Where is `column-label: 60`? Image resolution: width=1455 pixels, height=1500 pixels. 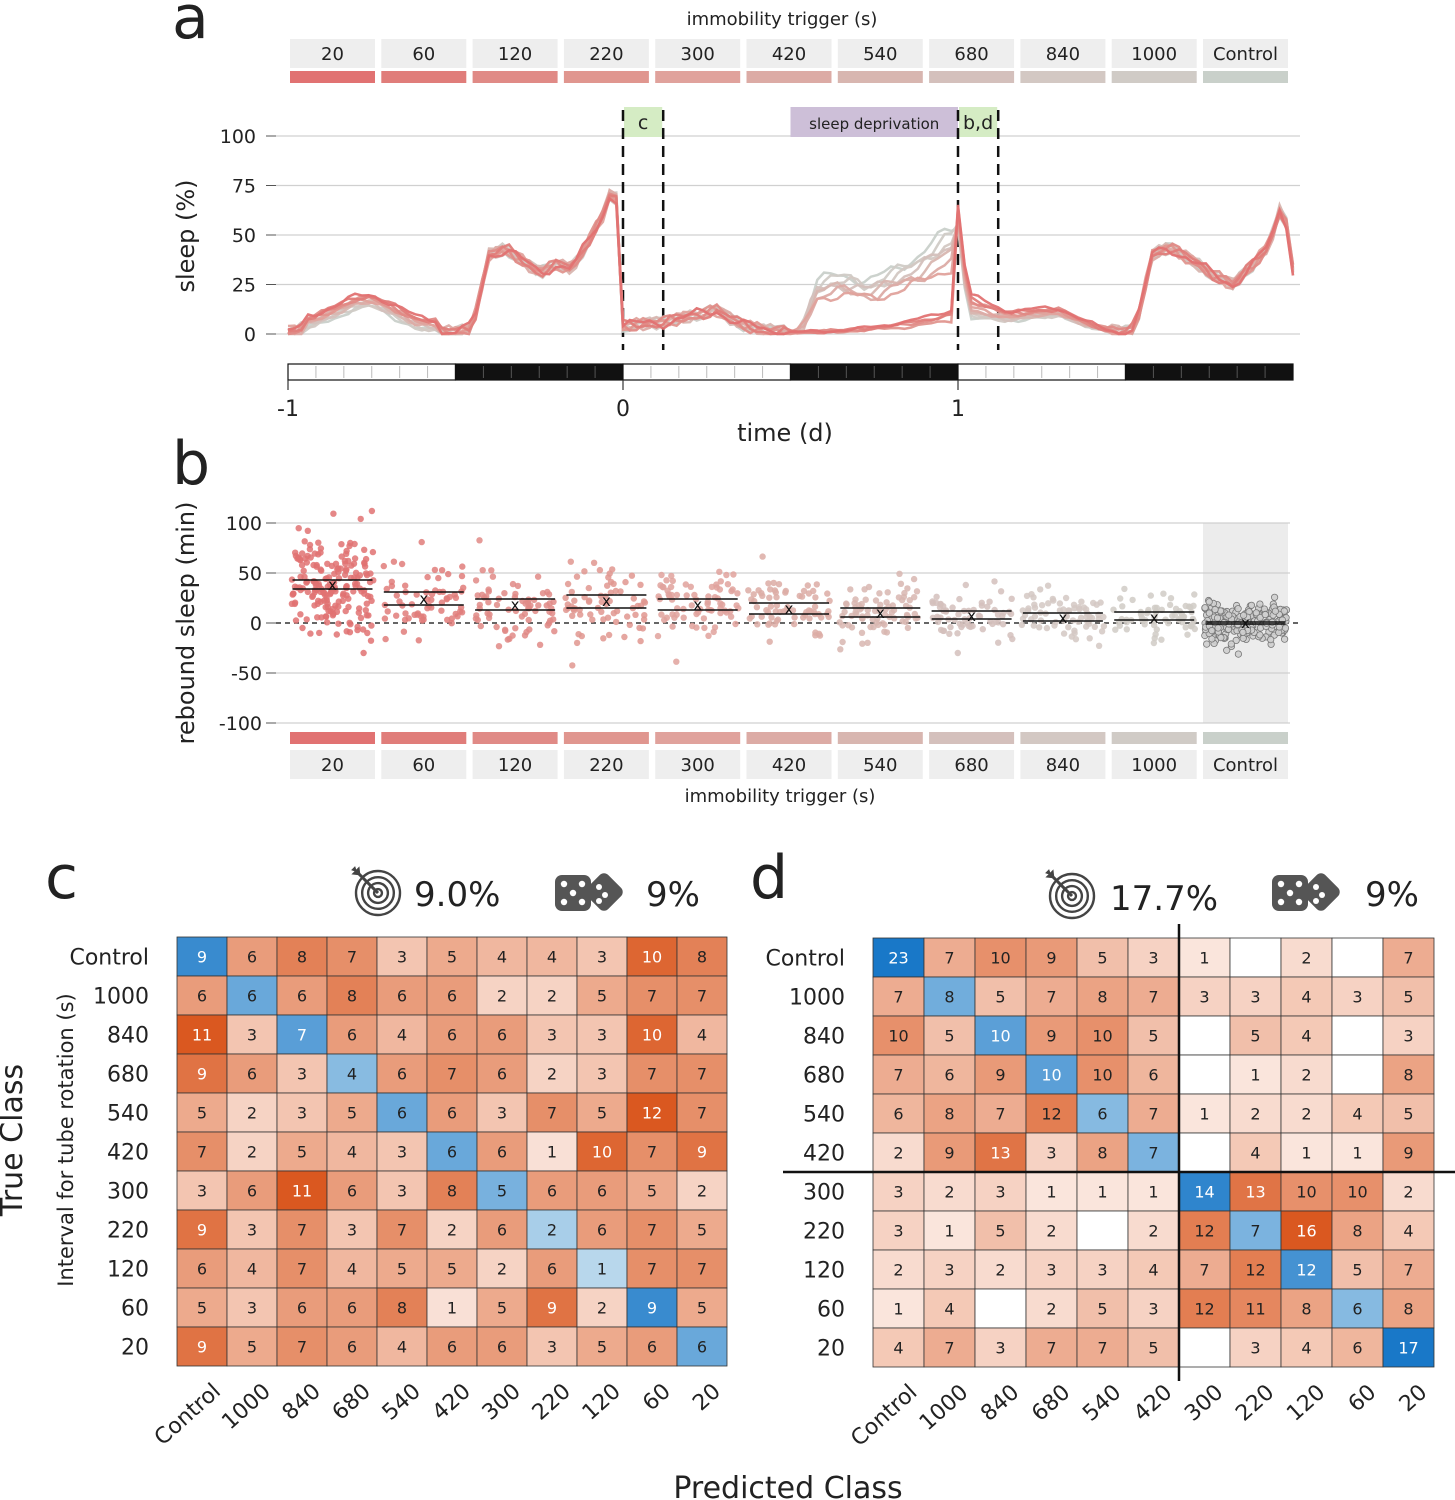 column-label: 60 is located at coordinates (1363, 1398).